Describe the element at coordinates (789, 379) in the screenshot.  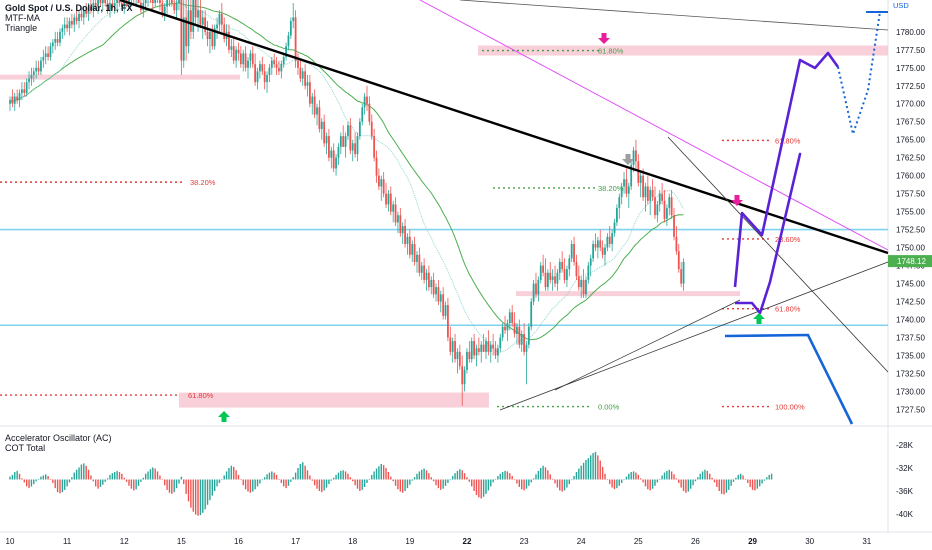
I see `projection-bearish-line` at that location.